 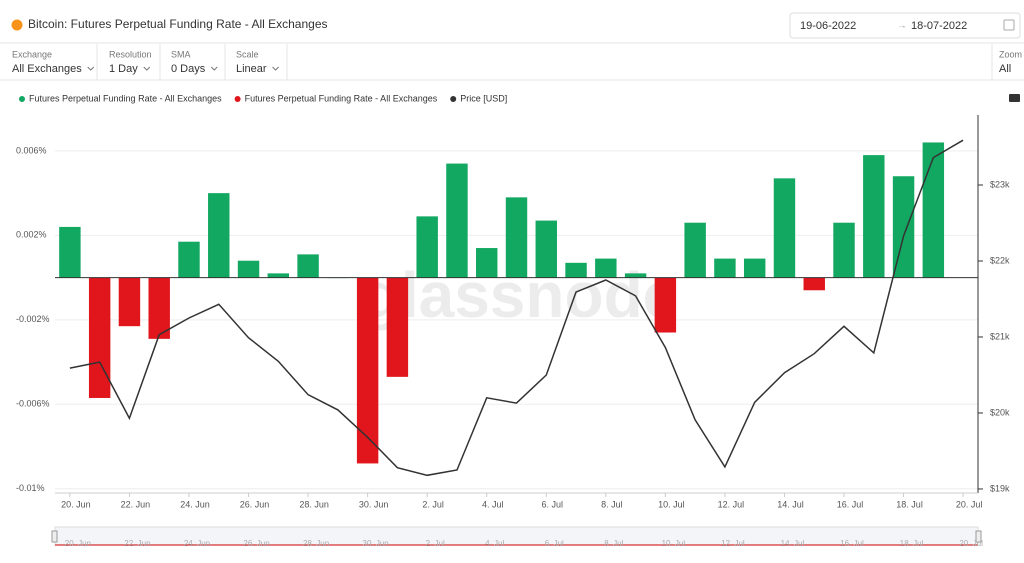 What do you see at coordinates (376, 543) in the screenshot?
I see `navigator-label: 30. Jun` at bounding box center [376, 543].